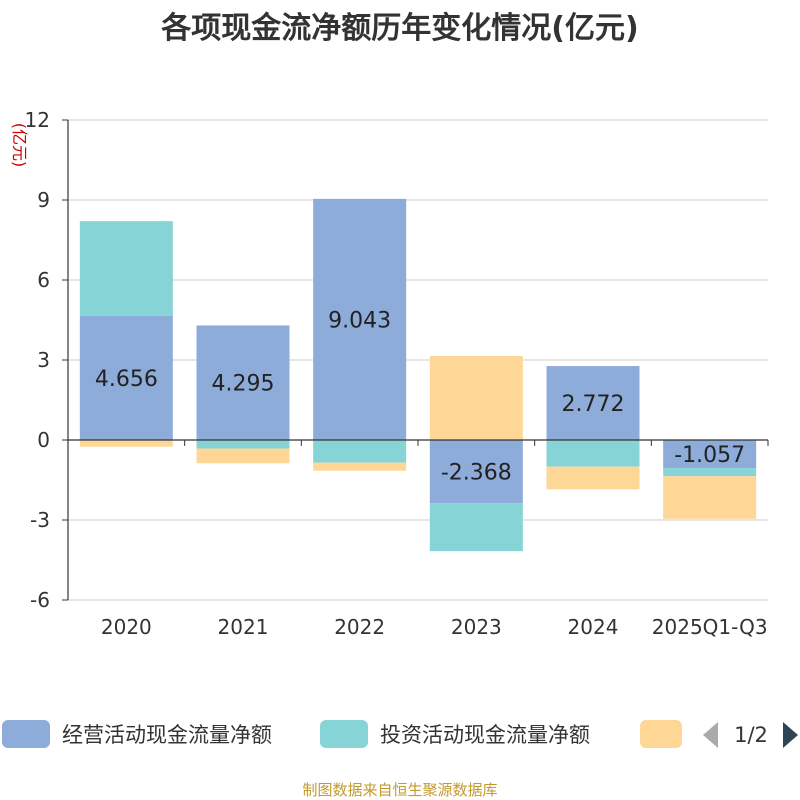 The image size is (800, 800). I want to click on y-tick-label: 9, so click(43, 200).